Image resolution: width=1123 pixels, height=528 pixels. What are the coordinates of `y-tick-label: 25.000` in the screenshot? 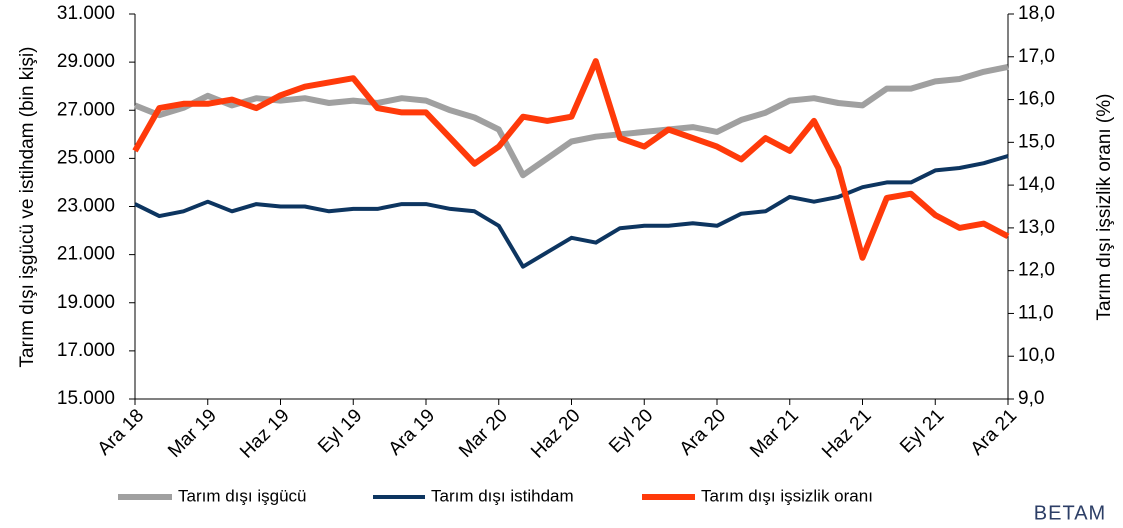 It's located at (86, 157).